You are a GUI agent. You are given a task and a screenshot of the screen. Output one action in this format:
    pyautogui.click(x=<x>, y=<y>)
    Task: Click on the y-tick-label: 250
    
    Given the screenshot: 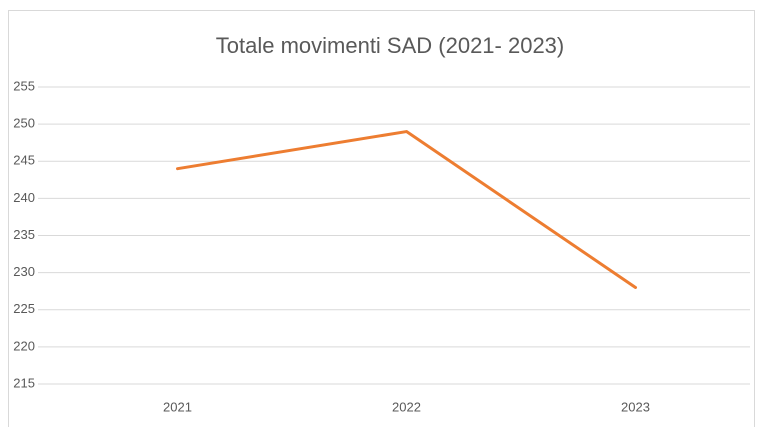 What is the action you would take?
    pyautogui.click(x=24, y=123)
    